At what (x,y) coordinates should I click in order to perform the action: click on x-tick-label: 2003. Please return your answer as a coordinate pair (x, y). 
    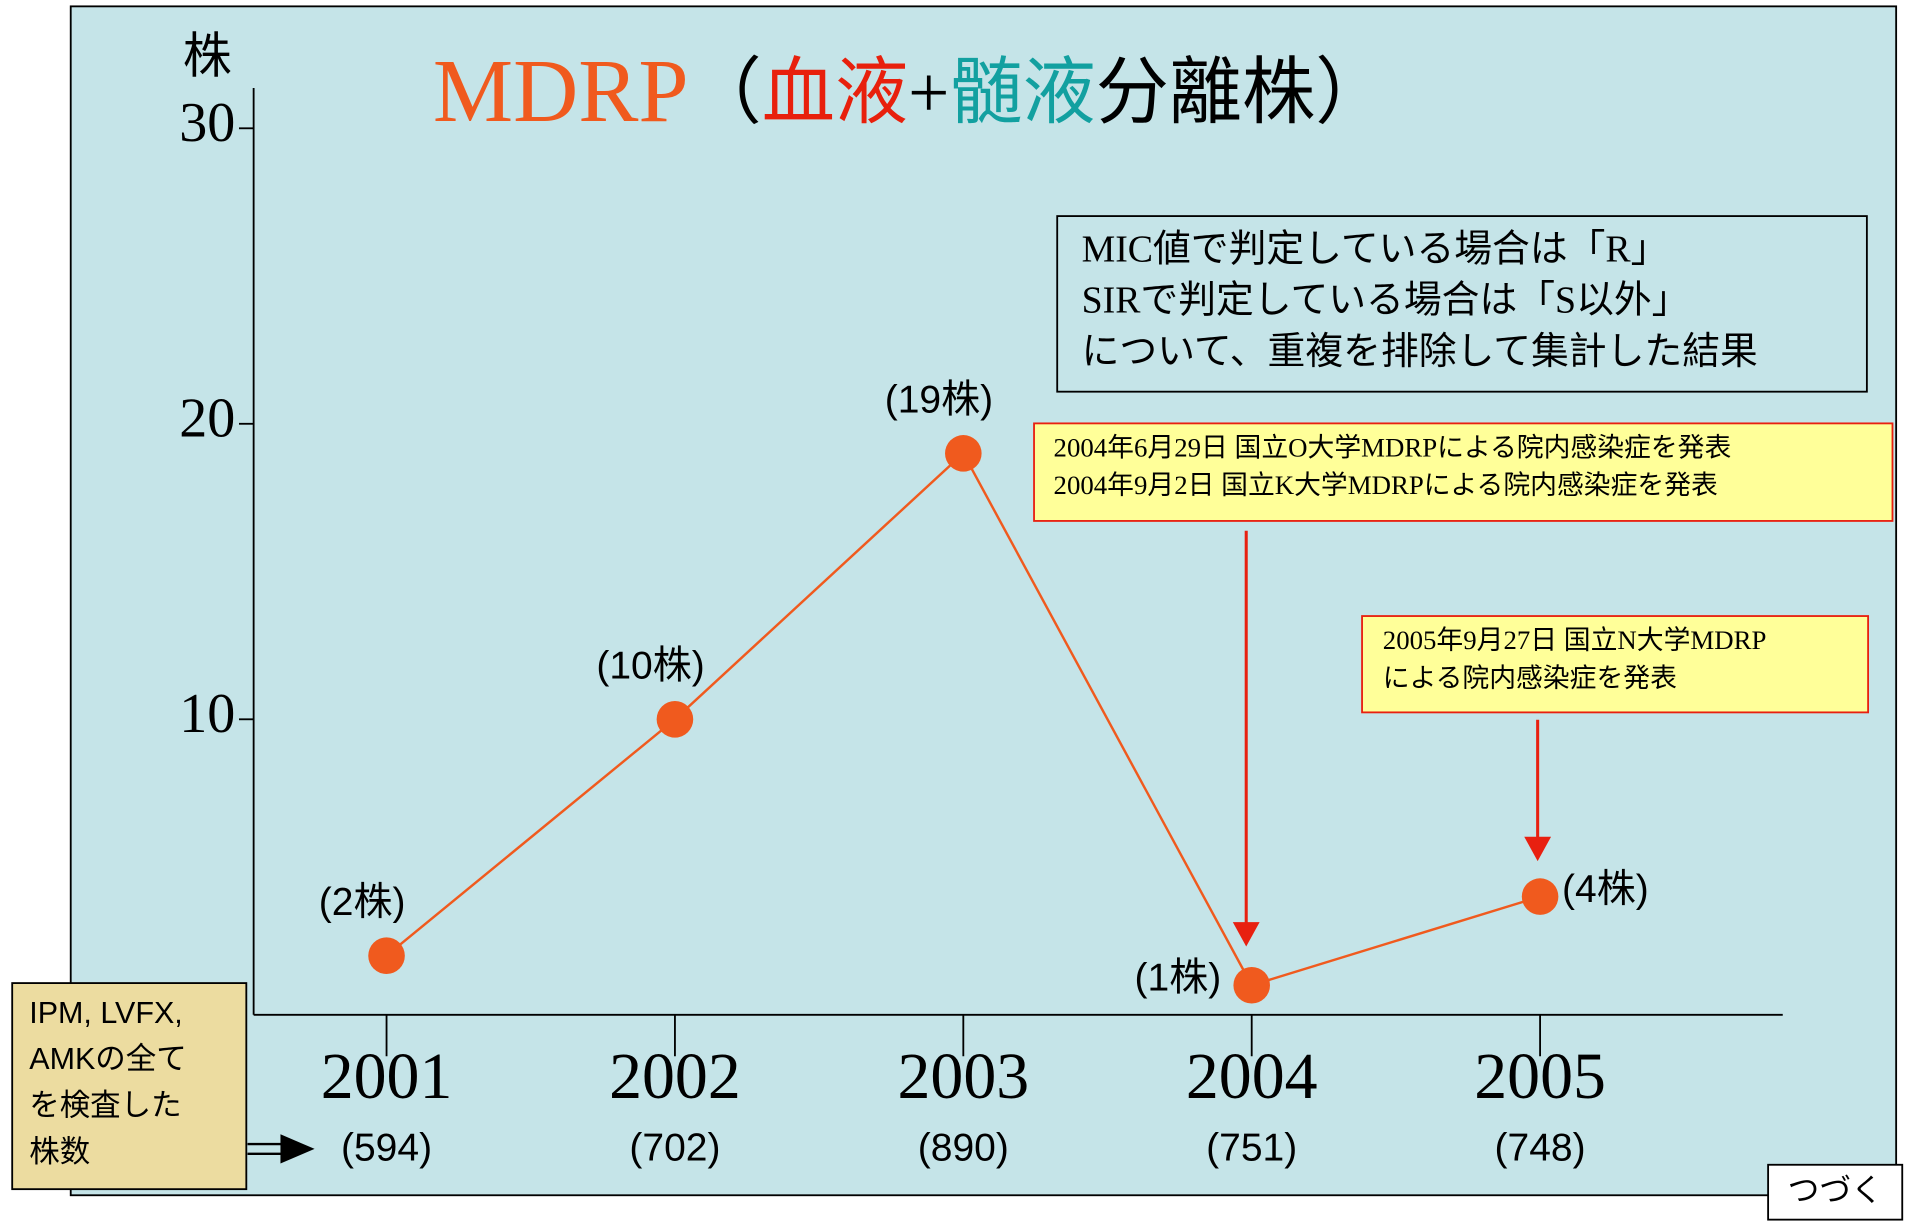
    Looking at the image, I should click on (963, 1076).